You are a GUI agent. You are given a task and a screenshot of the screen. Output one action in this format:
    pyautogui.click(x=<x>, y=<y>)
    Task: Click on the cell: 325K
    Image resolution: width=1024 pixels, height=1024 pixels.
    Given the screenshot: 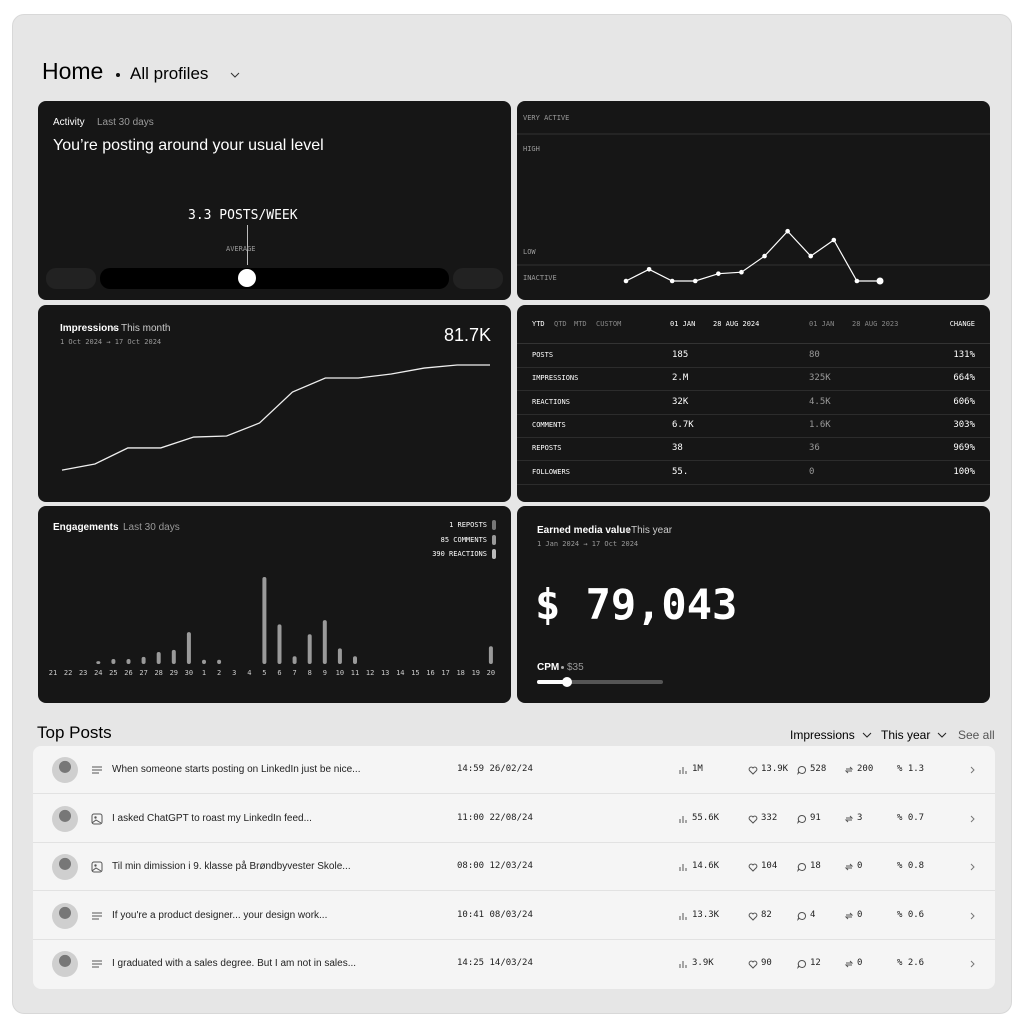 What is the action you would take?
    pyautogui.click(x=820, y=378)
    